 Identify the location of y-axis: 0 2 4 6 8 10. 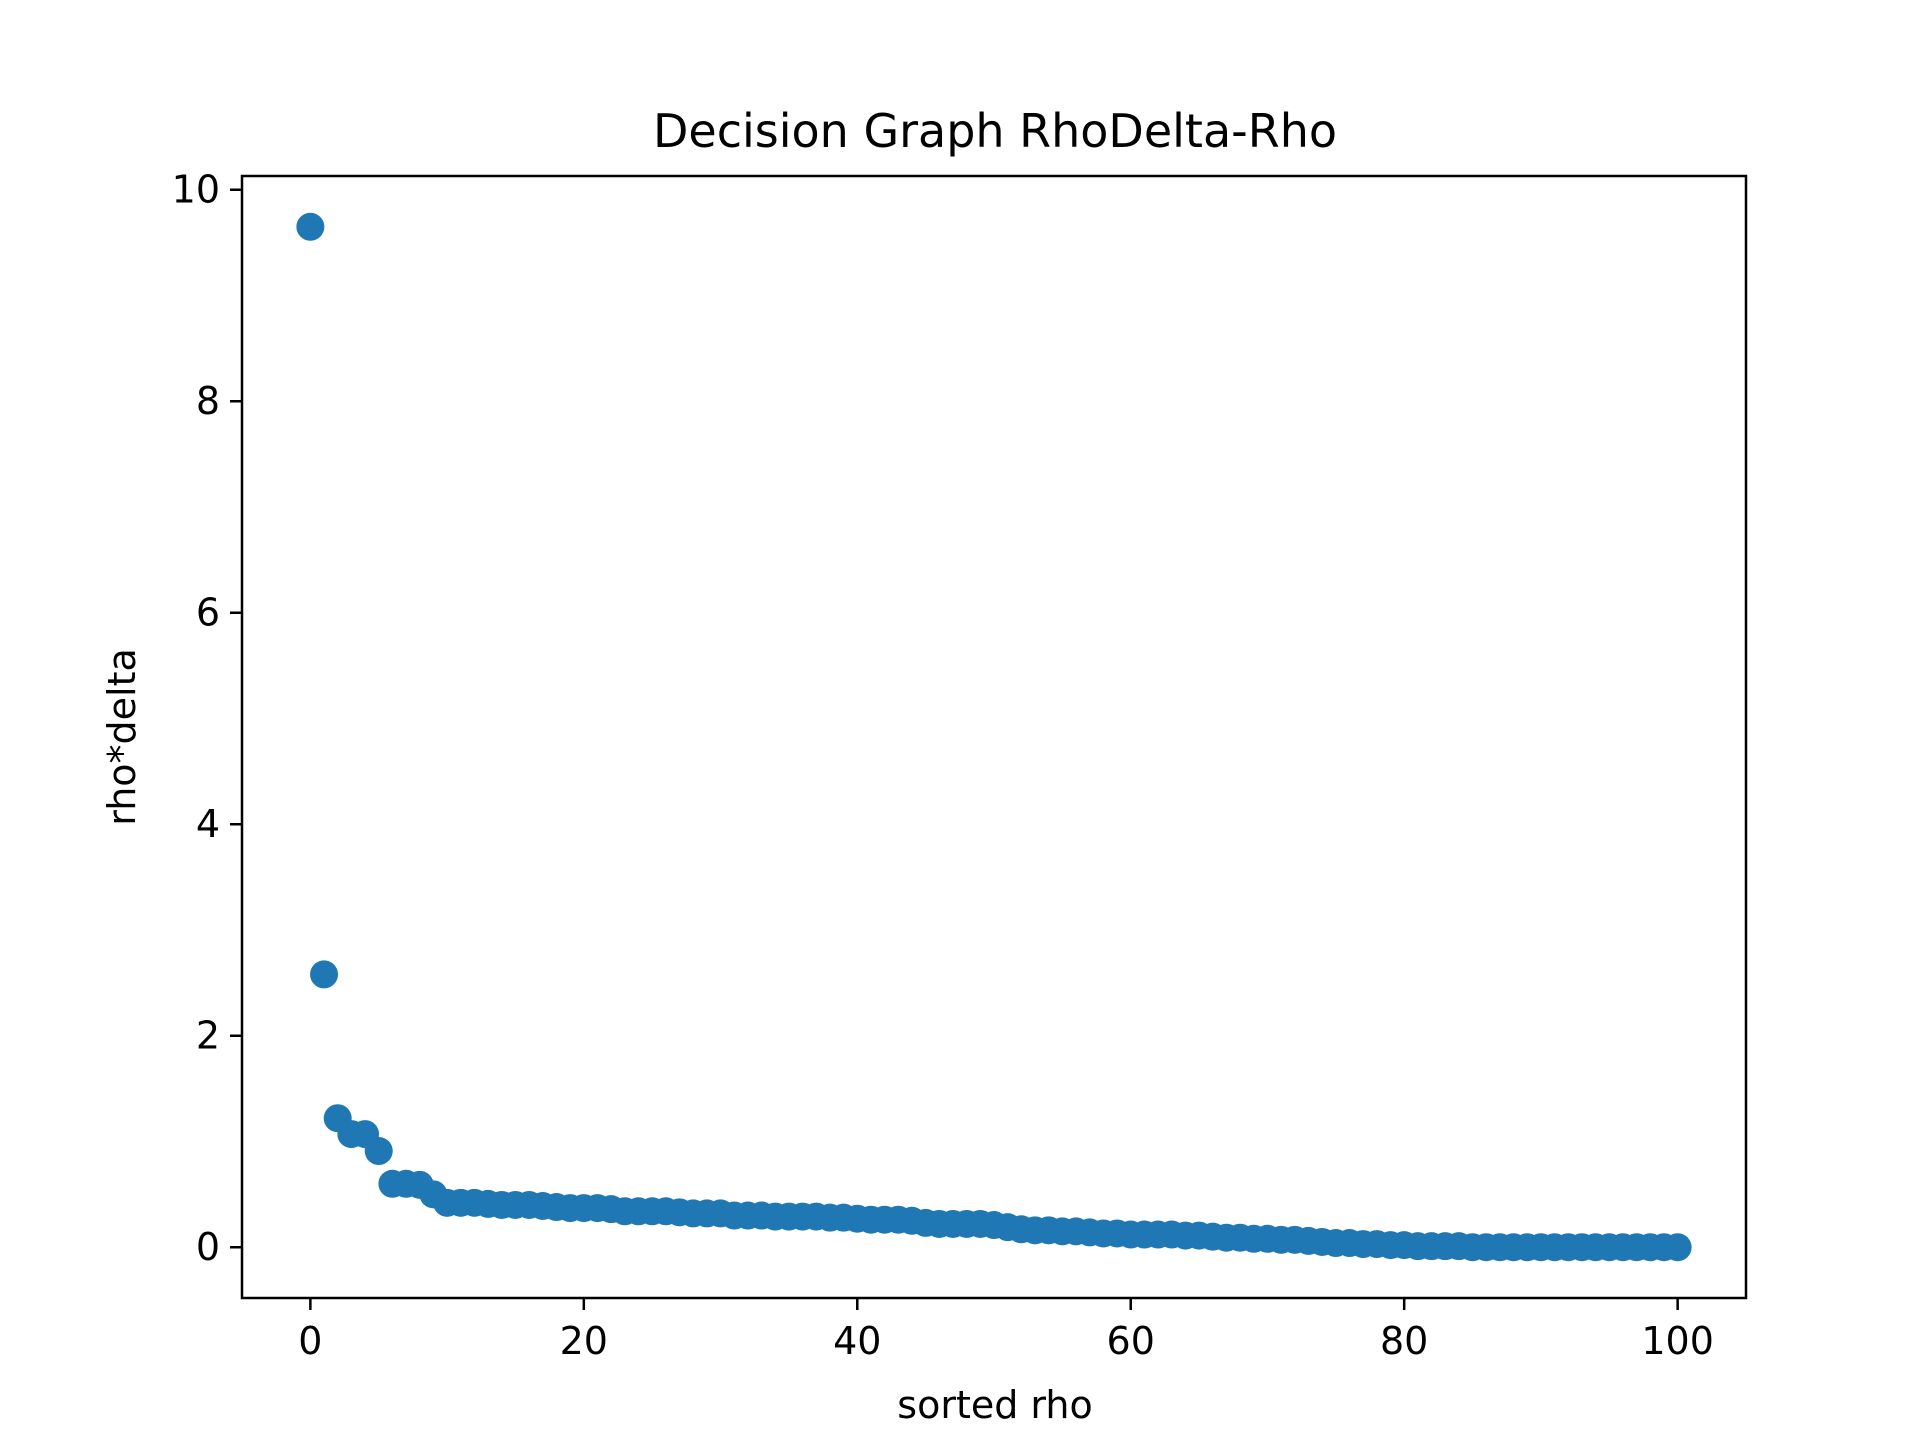
(207, 718).